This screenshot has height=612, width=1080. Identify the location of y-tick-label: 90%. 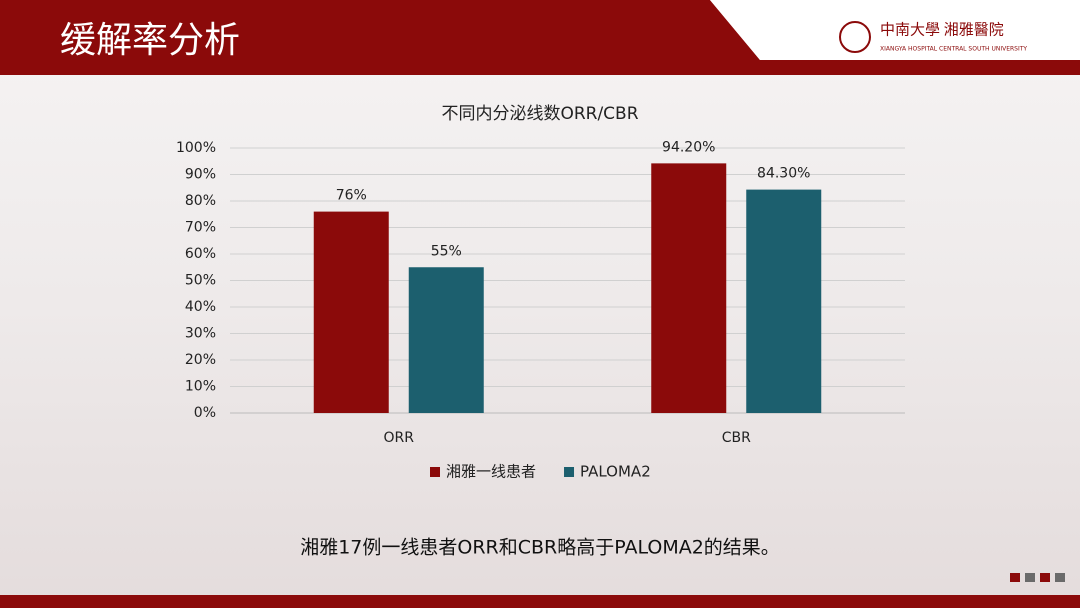
(200, 175).